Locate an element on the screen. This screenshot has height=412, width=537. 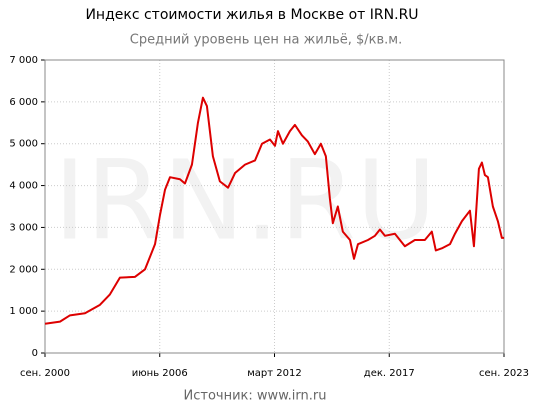
y-tick-label: 7 000 is located at coordinates (23, 60).